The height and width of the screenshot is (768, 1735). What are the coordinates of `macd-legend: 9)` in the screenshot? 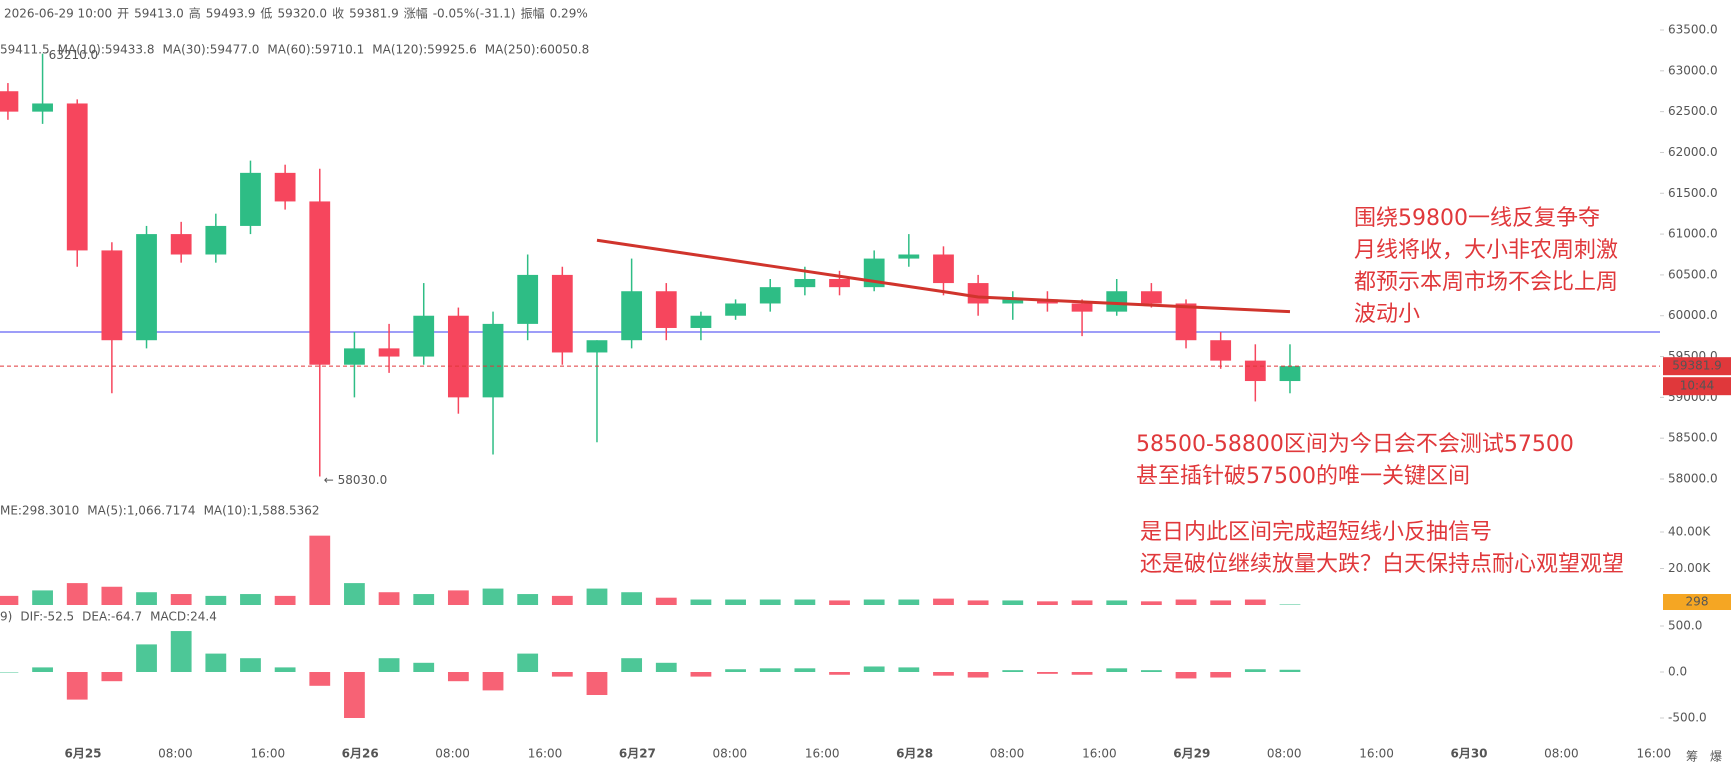 It's located at (6, 617).